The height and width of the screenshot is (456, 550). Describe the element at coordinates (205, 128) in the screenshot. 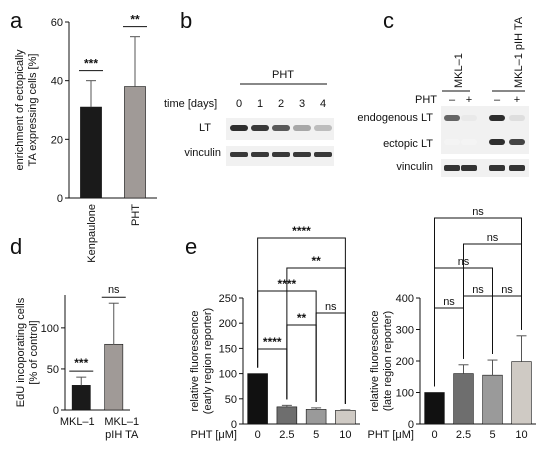

I see `row-label-b-lt: LT` at that location.